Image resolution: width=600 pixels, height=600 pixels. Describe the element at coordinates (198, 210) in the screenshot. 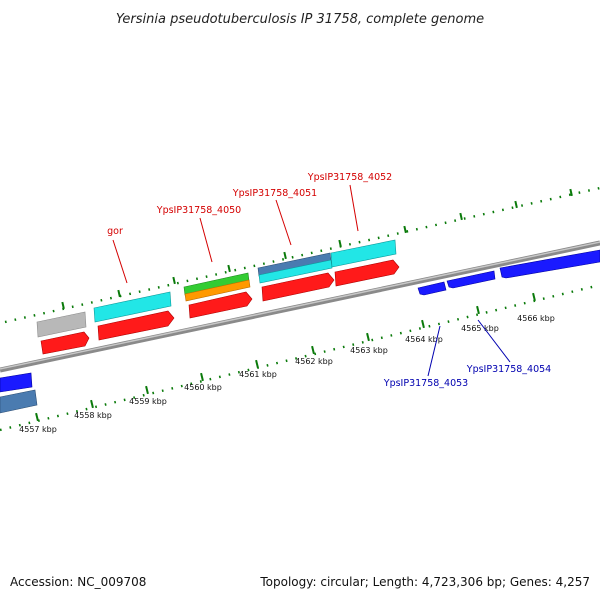

I see `gene-label-4050: YpsIP31758_4050` at that location.